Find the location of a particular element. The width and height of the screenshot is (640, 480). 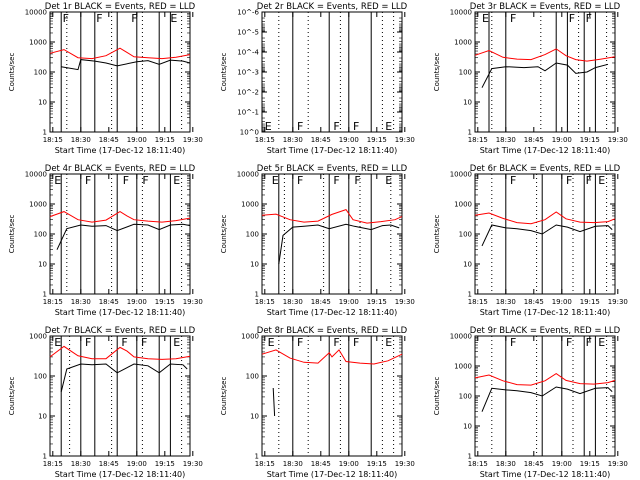

chart-title: Det 3r BLACK = Events, RED = LLD is located at coordinates (545, 7).